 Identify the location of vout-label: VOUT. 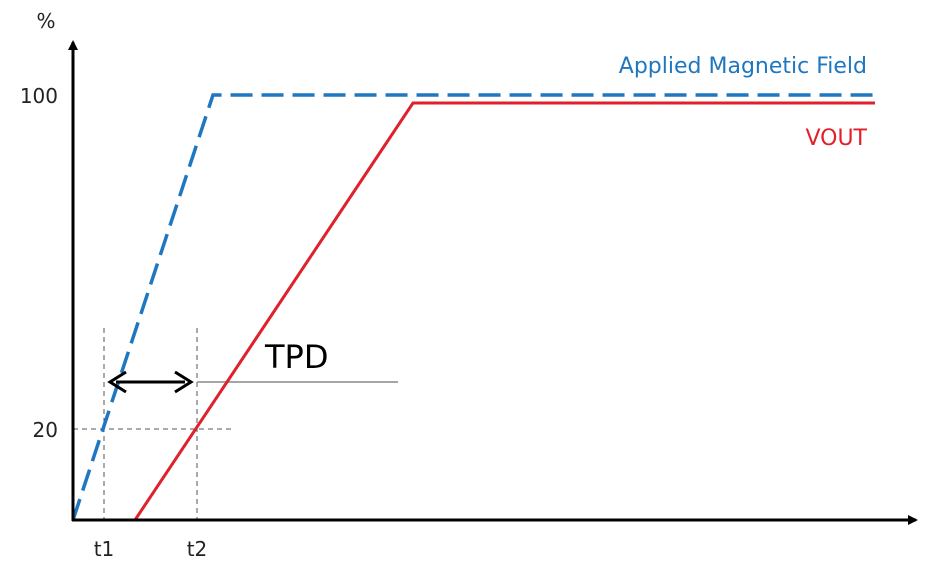
(836, 138).